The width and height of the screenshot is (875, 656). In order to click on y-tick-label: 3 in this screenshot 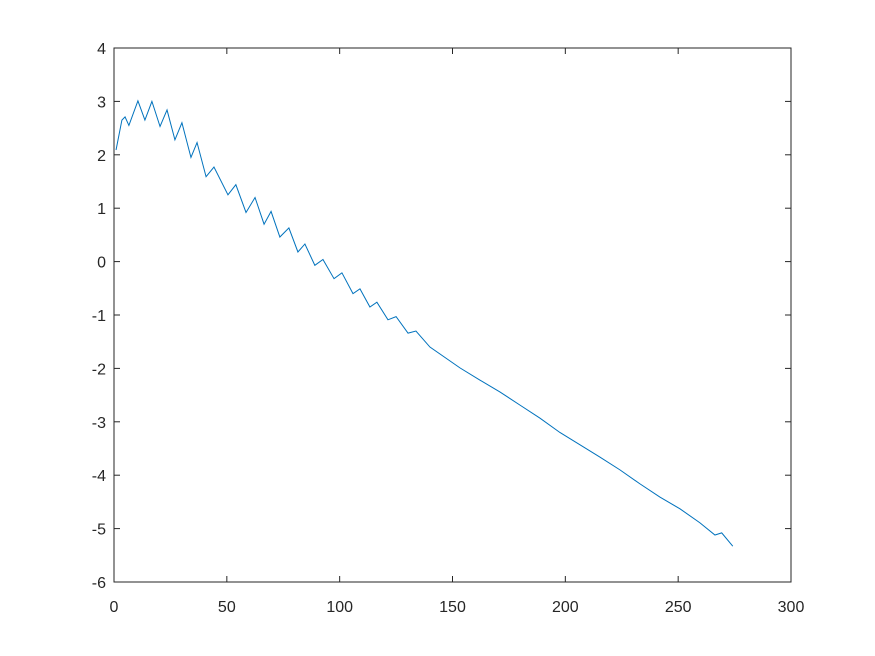, I will do `click(101, 102)`.